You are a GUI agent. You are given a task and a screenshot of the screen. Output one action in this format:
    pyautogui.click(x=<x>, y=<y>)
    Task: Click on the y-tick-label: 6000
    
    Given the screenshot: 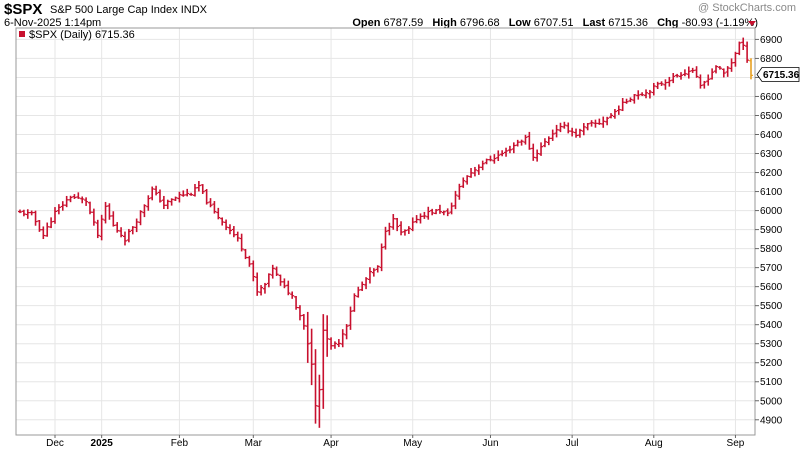 What is the action you would take?
    pyautogui.click(x=771, y=211)
    